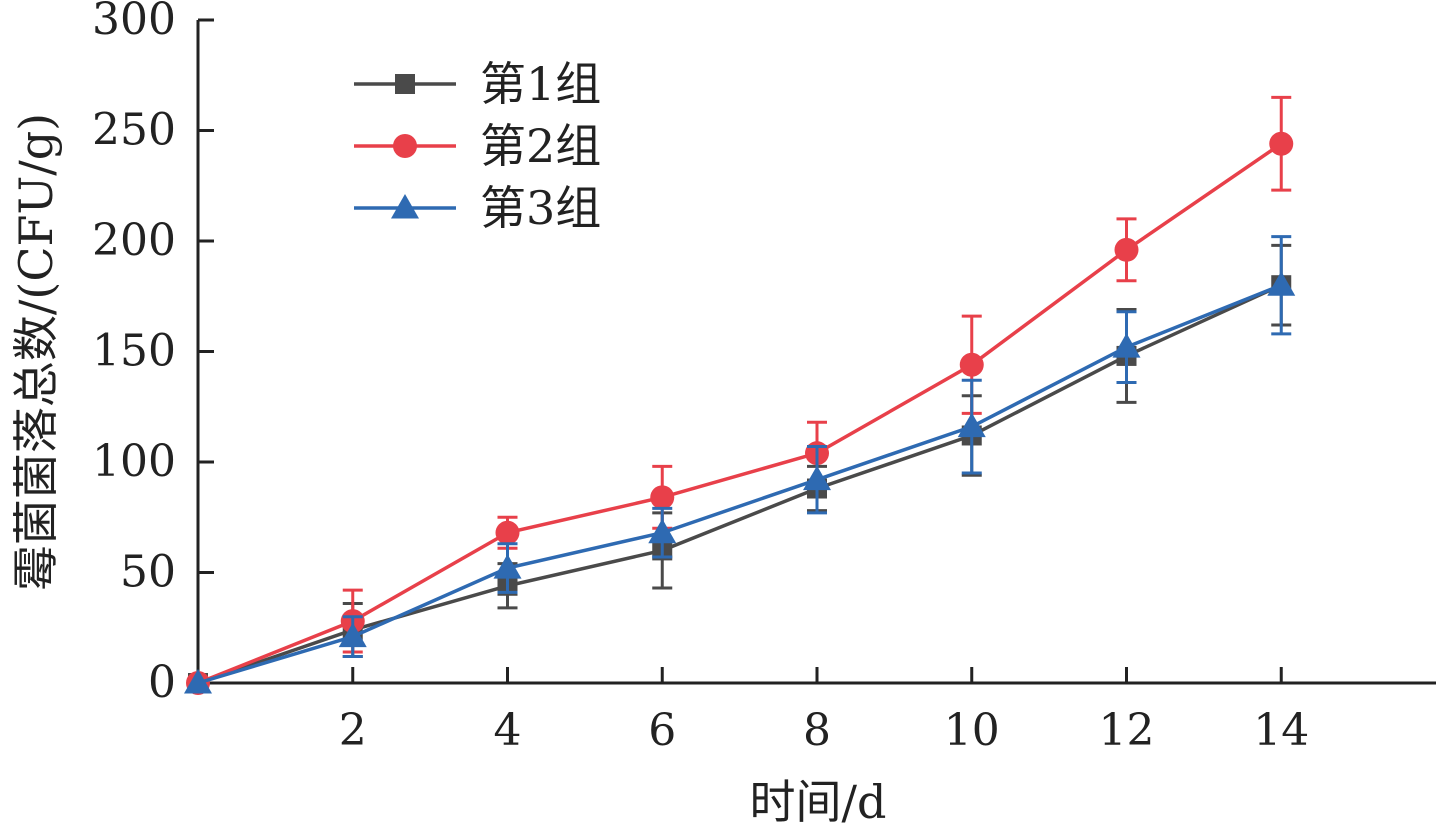 The image size is (1440, 827). Describe the element at coordinates (36, 352) in the screenshot. I see `y-axis-title: 霉菌菌落总数/(CFU/g)` at that location.